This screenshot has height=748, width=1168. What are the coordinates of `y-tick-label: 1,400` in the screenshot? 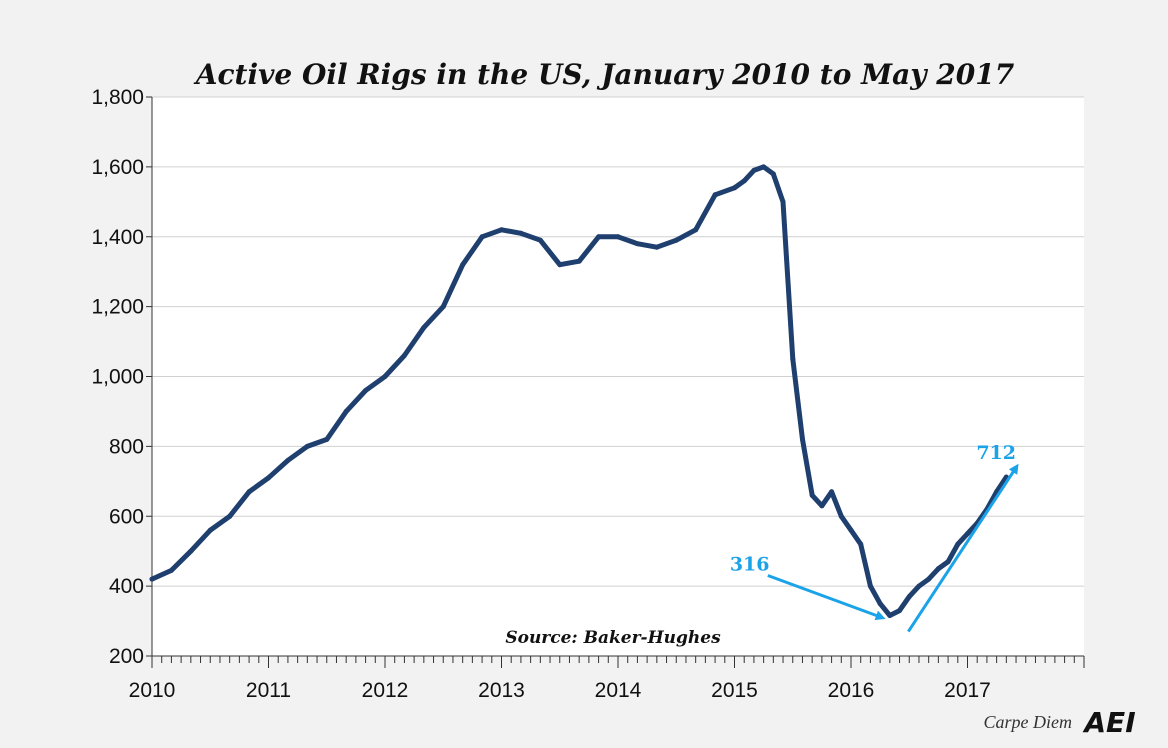 It's located at (117, 237).